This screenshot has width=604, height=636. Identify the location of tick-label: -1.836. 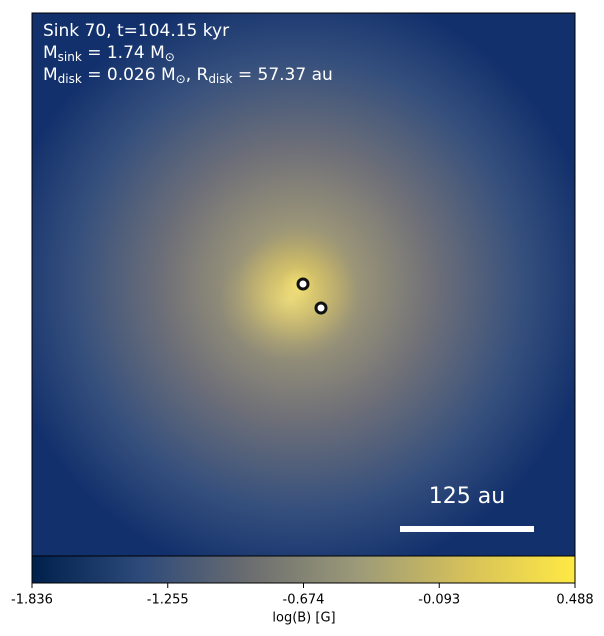
(32, 600).